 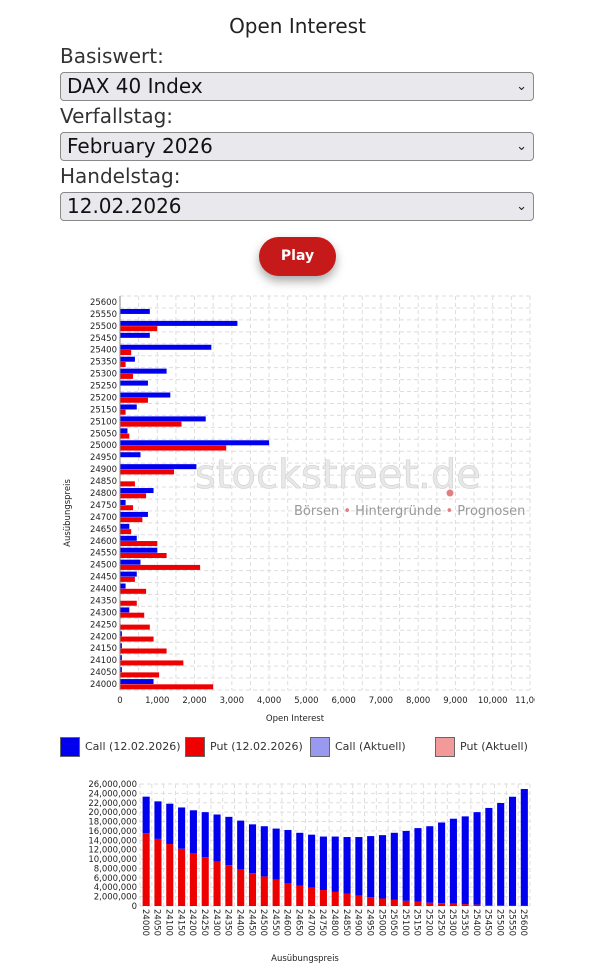 What do you see at coordinates (115, 869) in the screenshot?
I see `y-tick-label: 8,000,000` at bounding box center [115, 869].